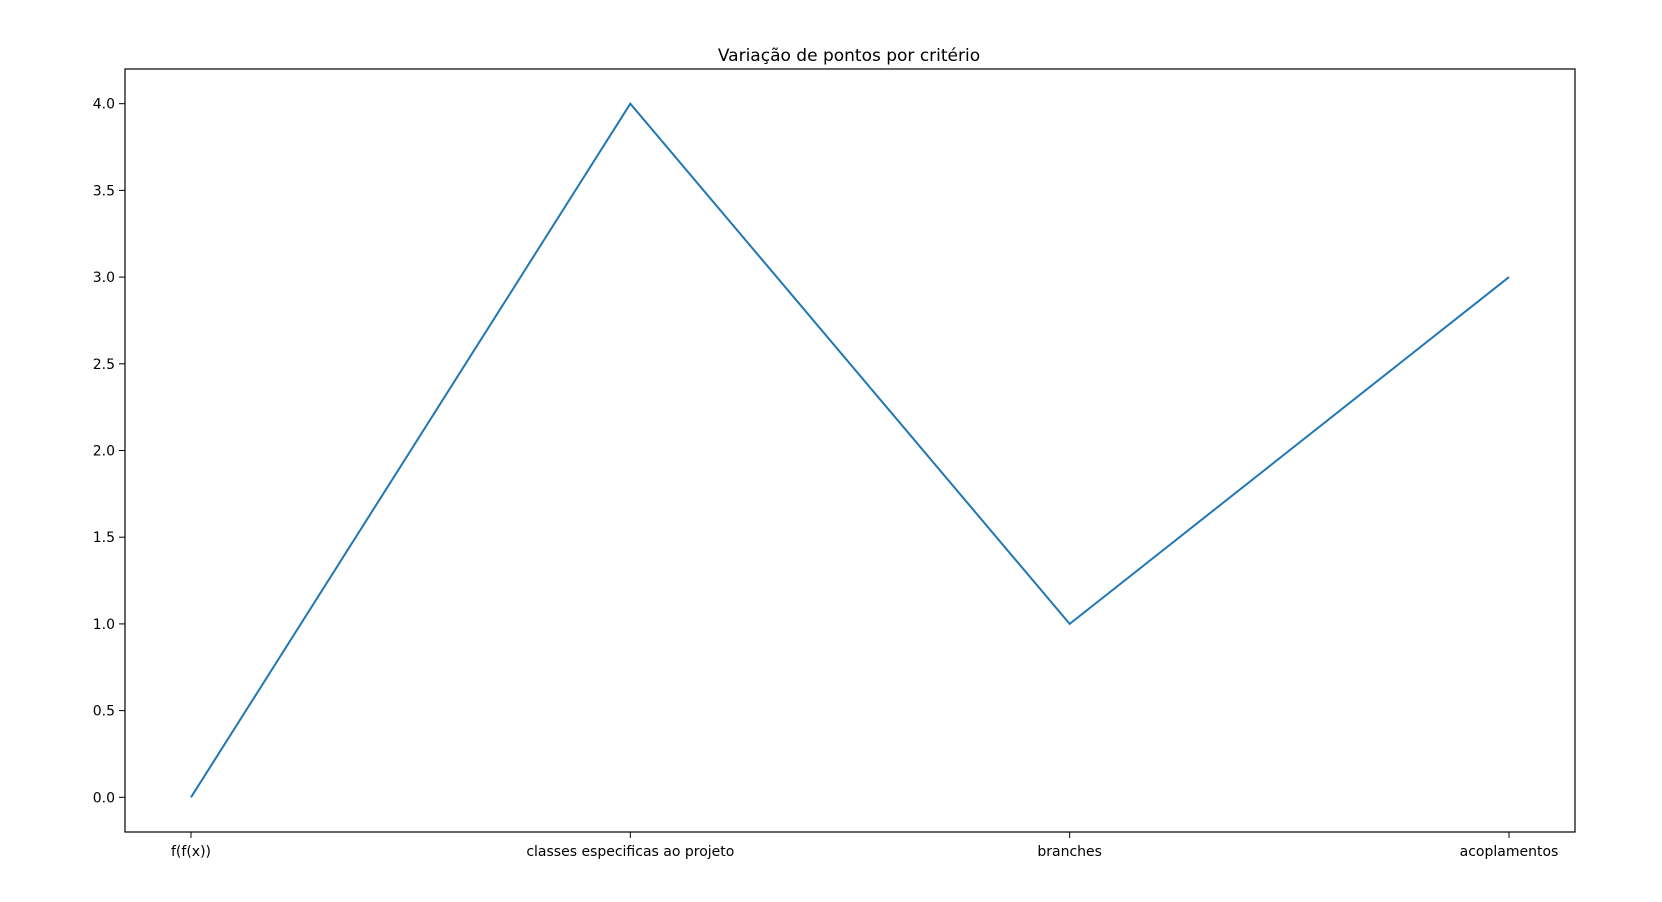  I want to click on x-tick-label: branches, so click(1069, 852).